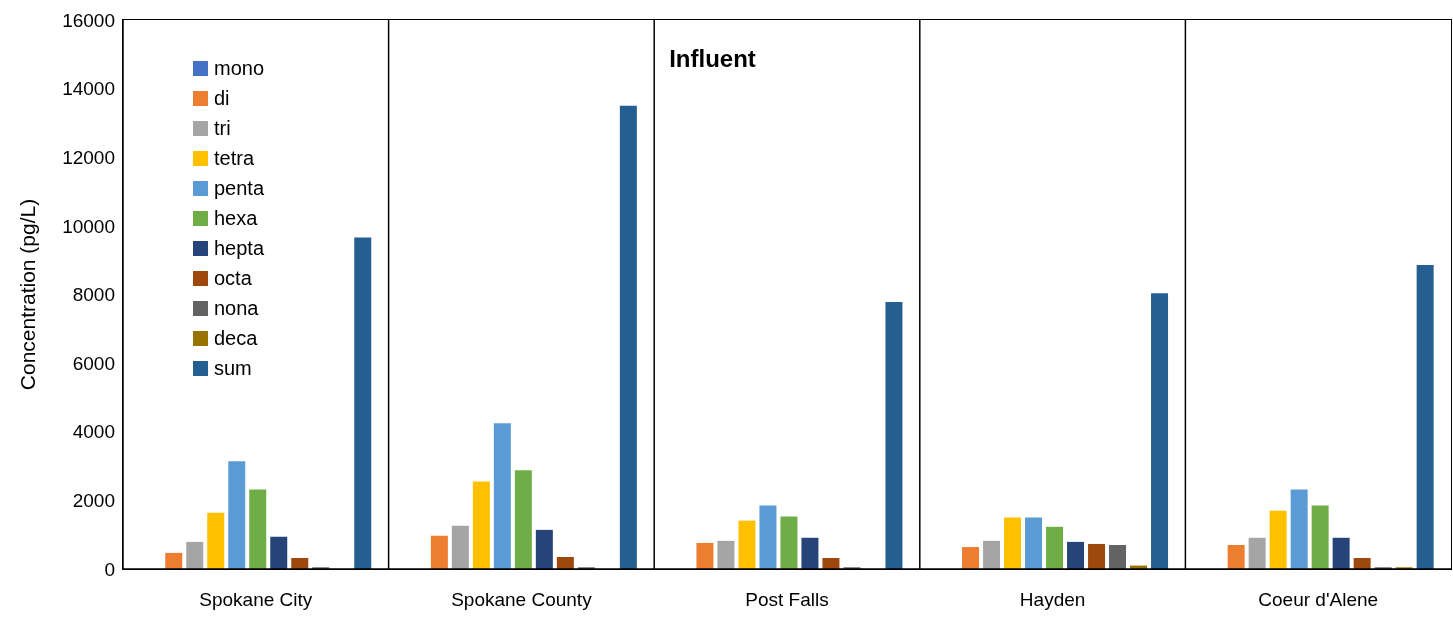 Image resolution: width=1453 pixels, height=619 pixels. What do you see at coordinates (1052, 600) in the screenshot?
I see `x-tick-label: Hayden` at bounding box center [1052, 600].